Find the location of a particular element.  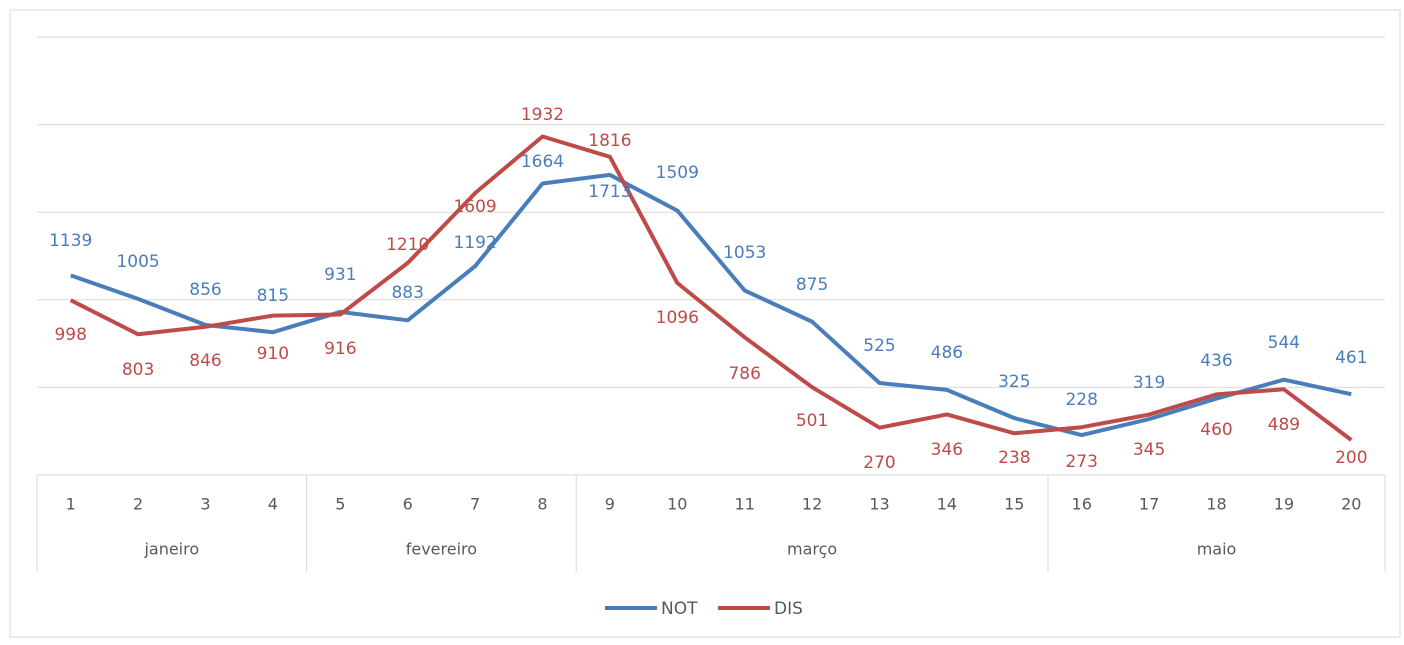

data-label: 273 is located at coordinates (1081, 462).